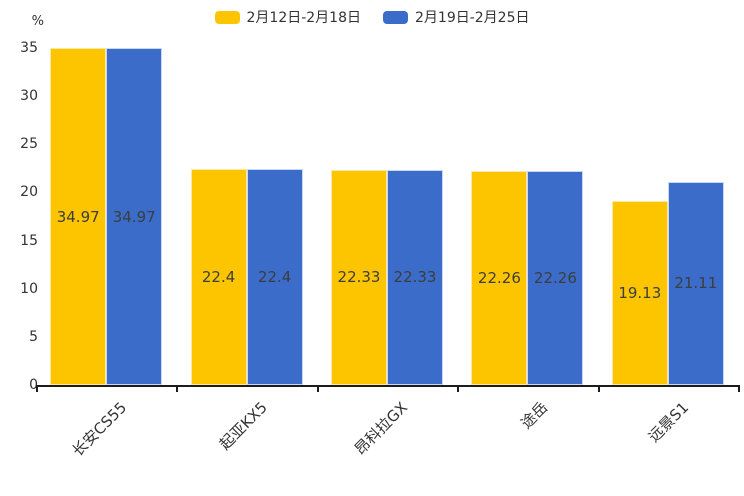 This screenshot has height=496, width=744. Describe the element at coordinates (372, 17) in the screenshot. I see `chart-legend: 2月12日-2月18日 2月19日-2月25日` at that location.